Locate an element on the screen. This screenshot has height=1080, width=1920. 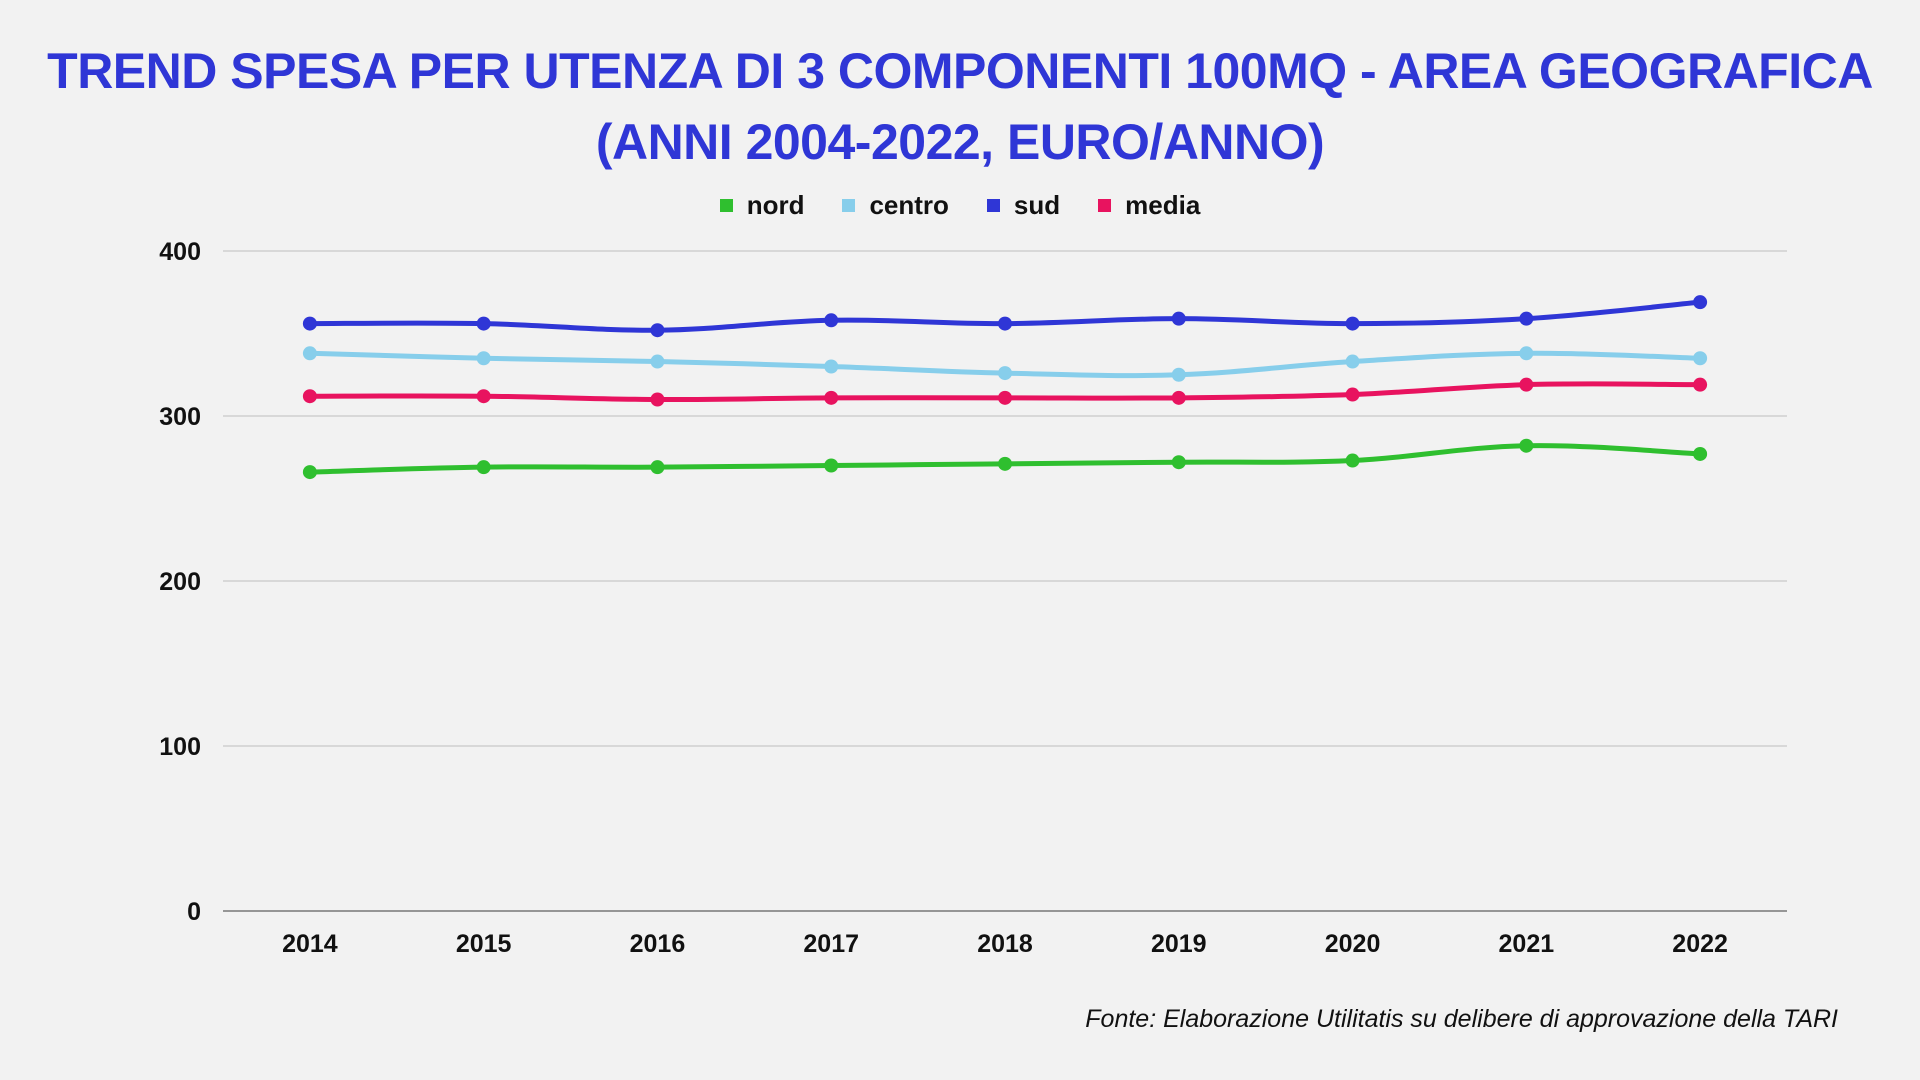
data-point-centro-2018 is located at coordinates (1005, 373).